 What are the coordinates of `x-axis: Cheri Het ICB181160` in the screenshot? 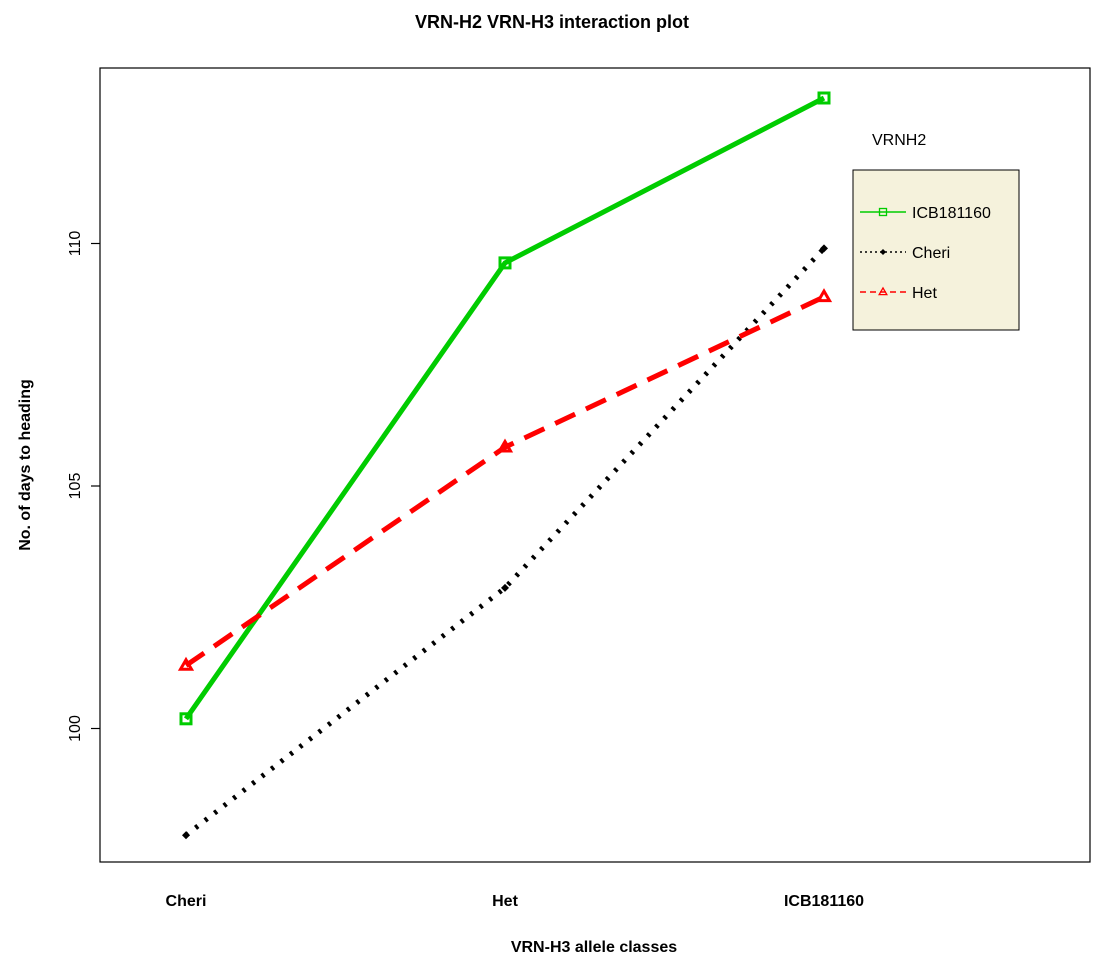 It's located at (515, 901).